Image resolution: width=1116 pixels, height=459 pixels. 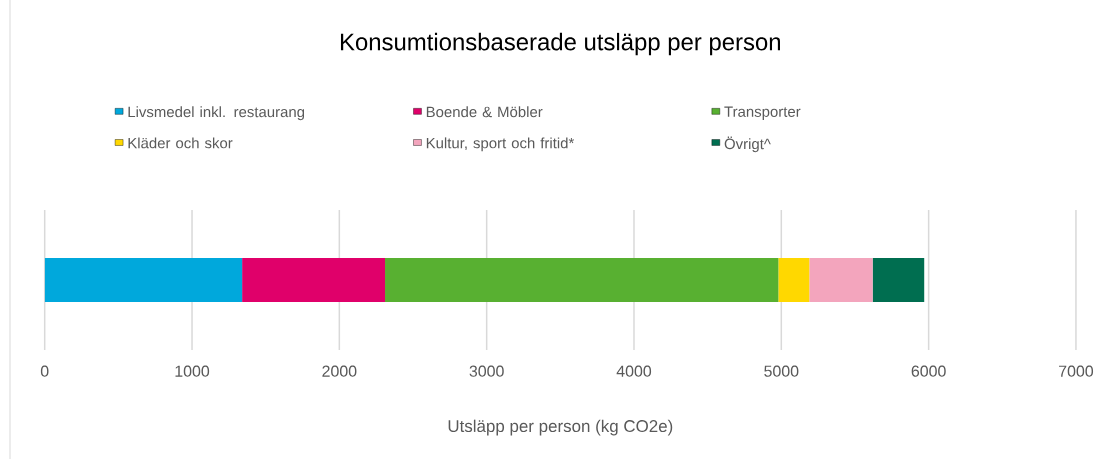 What do you see at coordinates (180, 143) in the screenshot?
I see `legend-label: Kläder och skor` at bounding box center [180, 143].